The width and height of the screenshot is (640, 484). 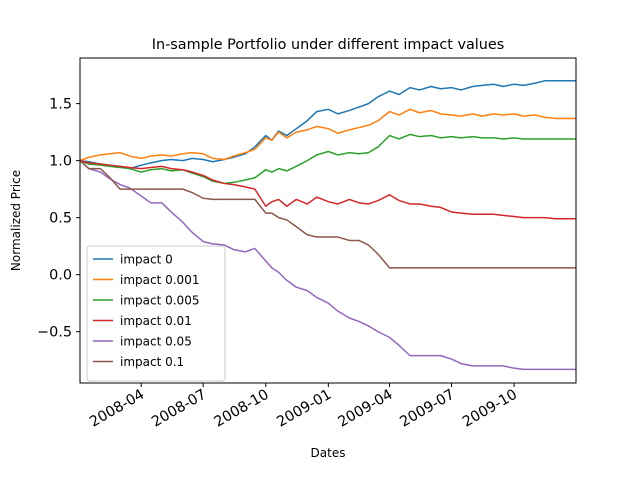 What do you see at coordinates (490, 409) in the screenshot?
I see `x-tick-label: 2009-10` at bounding box center [490, 409].